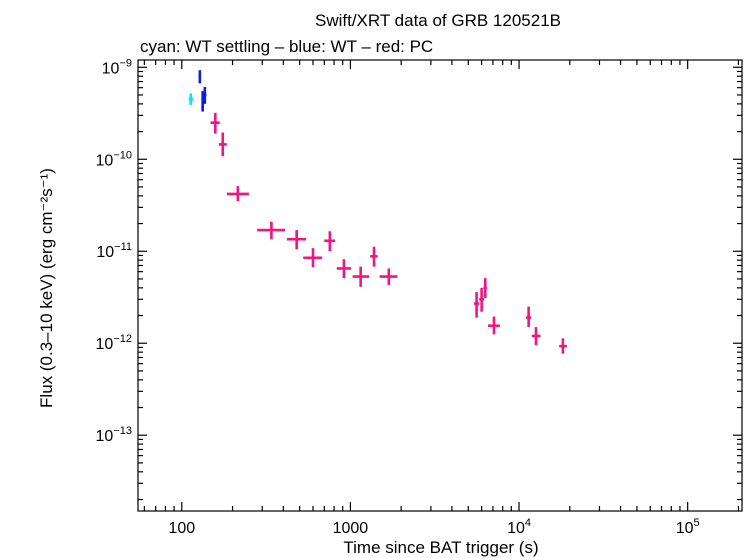  Describe the element at coordinates (286, 46) in the screenshot. I see `chart-subtitle: cyan: WT settling – blue: WT – red: PC` at that location.